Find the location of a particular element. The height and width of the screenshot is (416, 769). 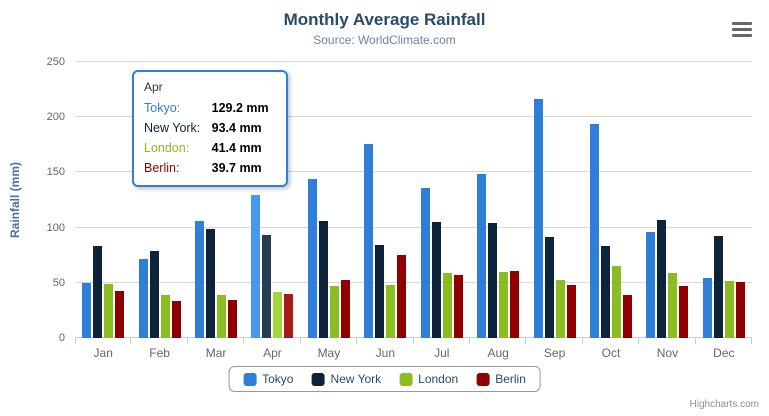

bar-new-york-oct is located at coordinates (605, 291).